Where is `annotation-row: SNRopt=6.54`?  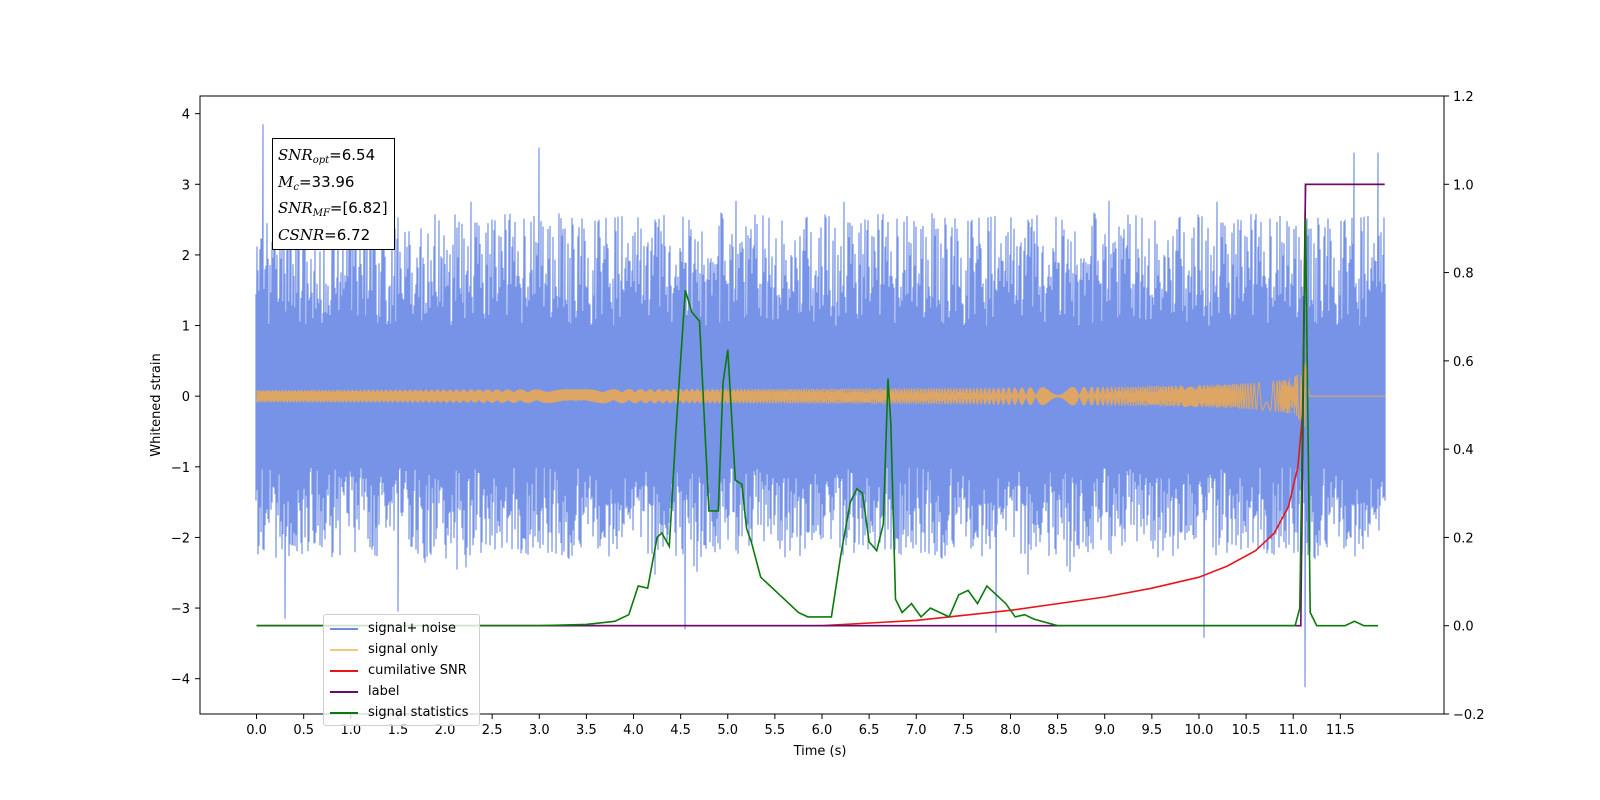 annotation-row: SNRopt=6.54 is located at coordinates (333, 158).